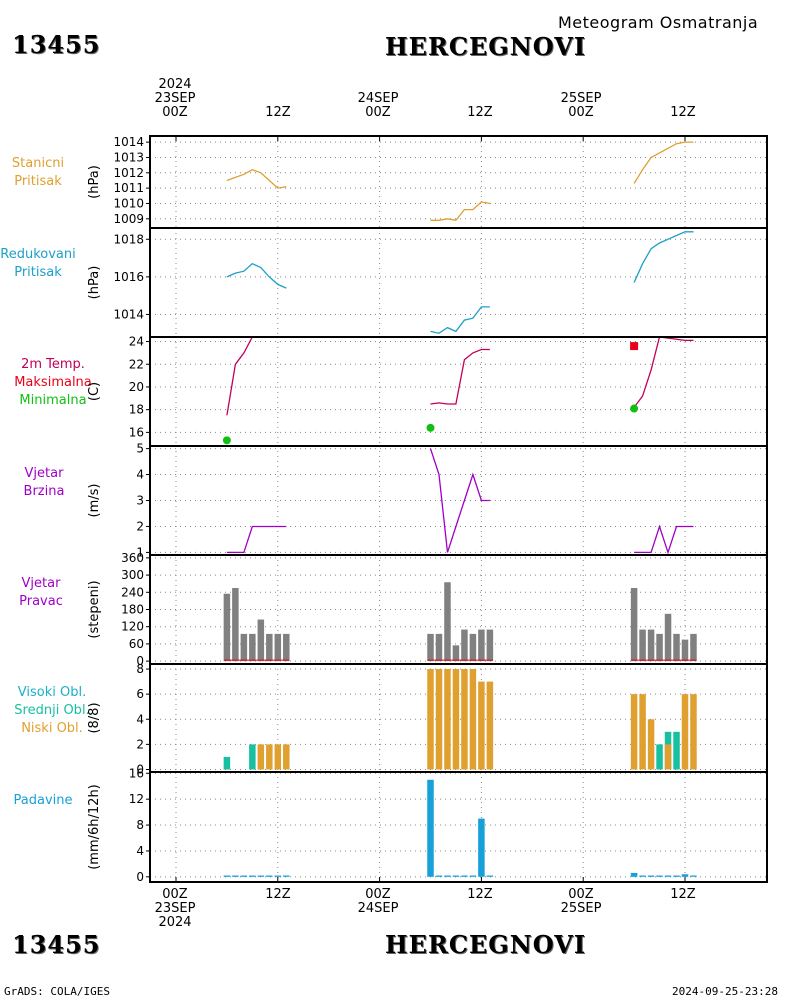 The height and width of the screenshot is (1000, 800). What do you see at coordinates (132, 627) in the screenshot?
I see `ytick-label-wind-direction-2: 120` at bounding box center [132, 627].